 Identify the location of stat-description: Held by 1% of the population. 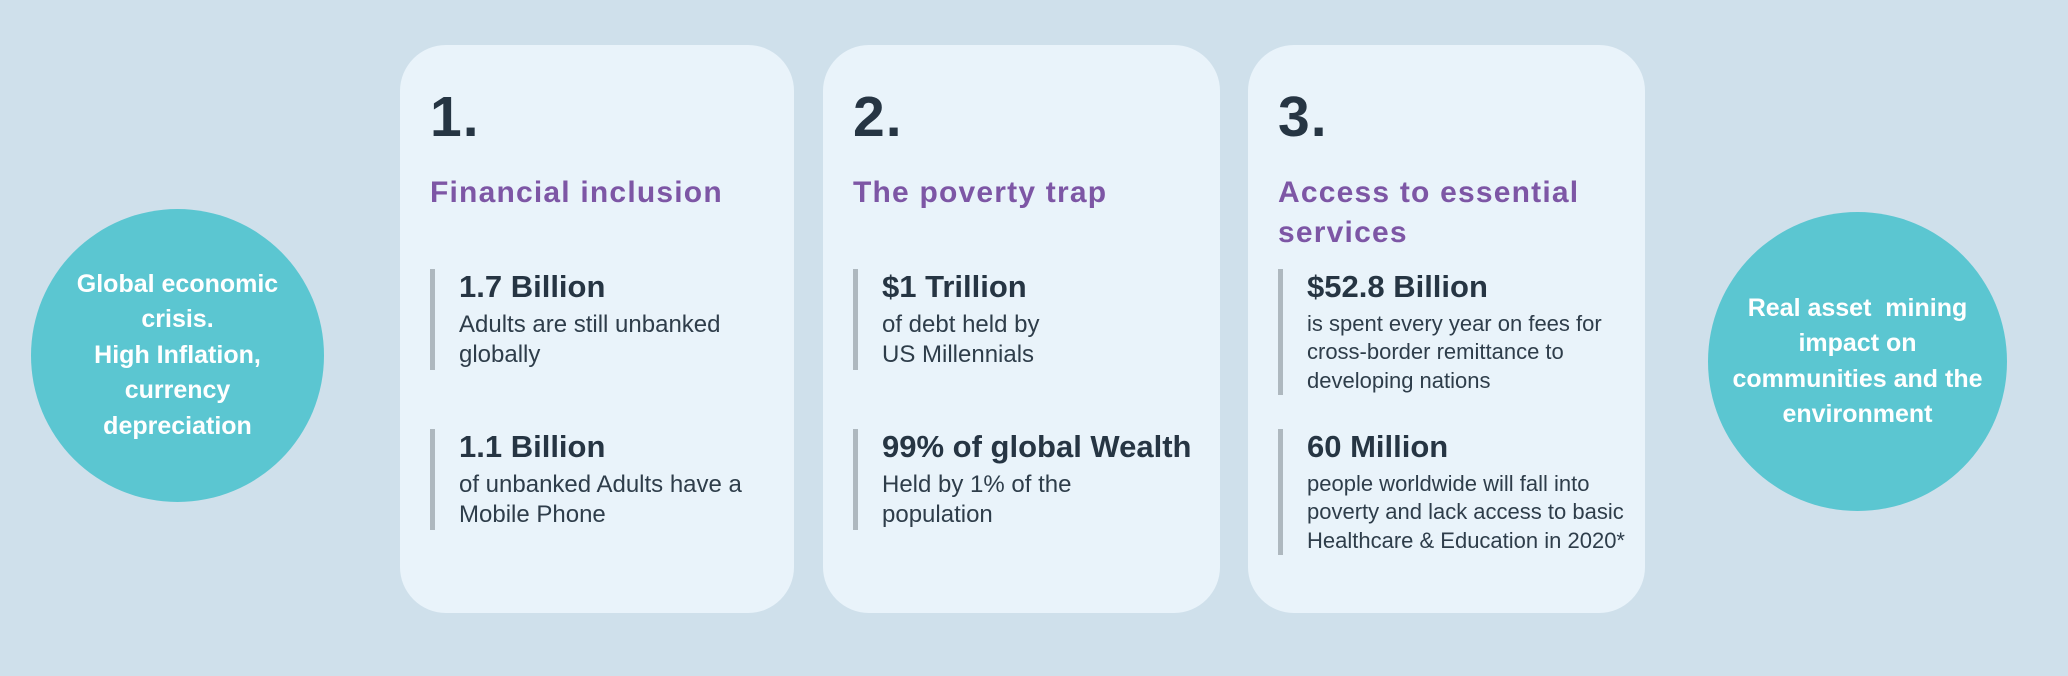
(977, 499).